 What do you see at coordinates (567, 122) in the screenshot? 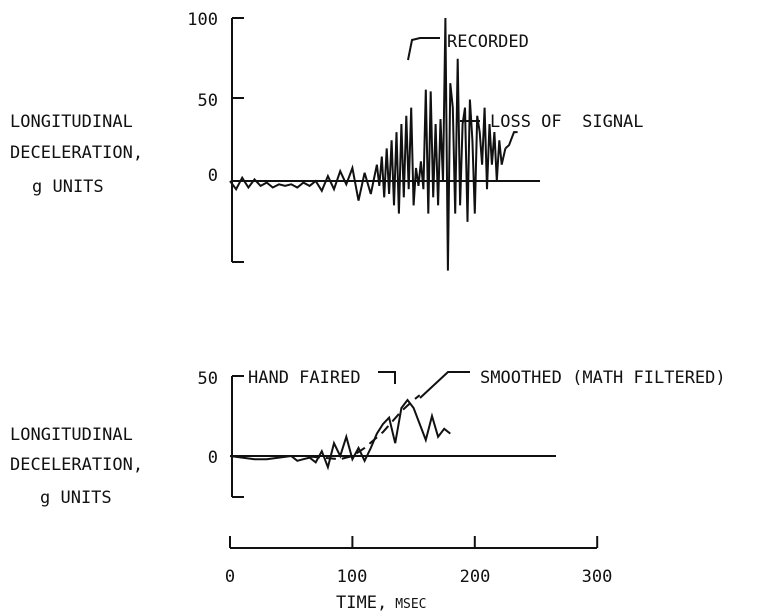
I see `loss-of-signal-annotation: LOSS OF SIGNAL` at bounding box center [567, 122].